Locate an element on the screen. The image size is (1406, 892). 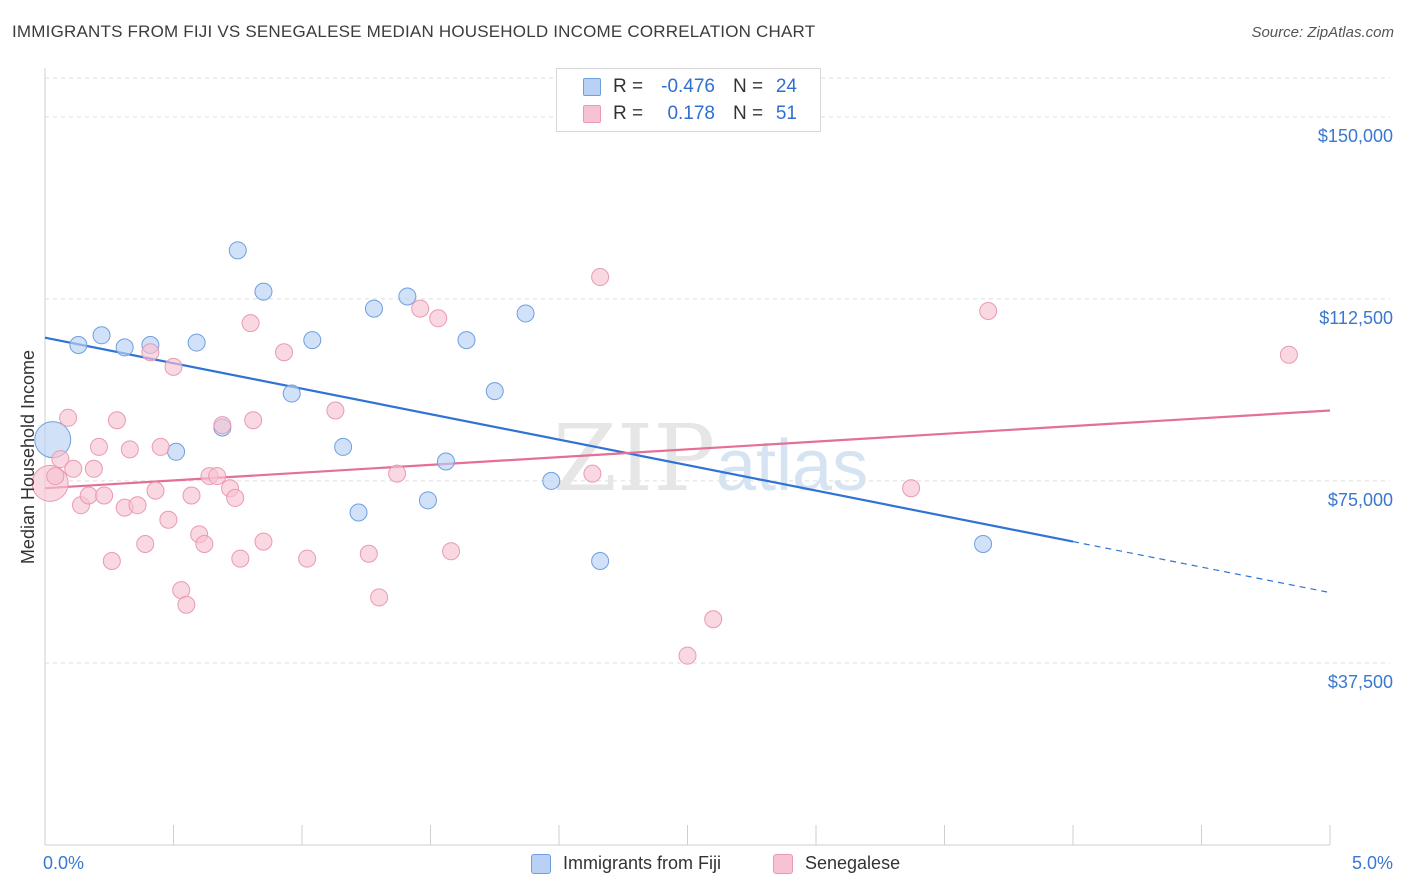
x-tick-label: 0.0% is located at coordinates (63, 863).